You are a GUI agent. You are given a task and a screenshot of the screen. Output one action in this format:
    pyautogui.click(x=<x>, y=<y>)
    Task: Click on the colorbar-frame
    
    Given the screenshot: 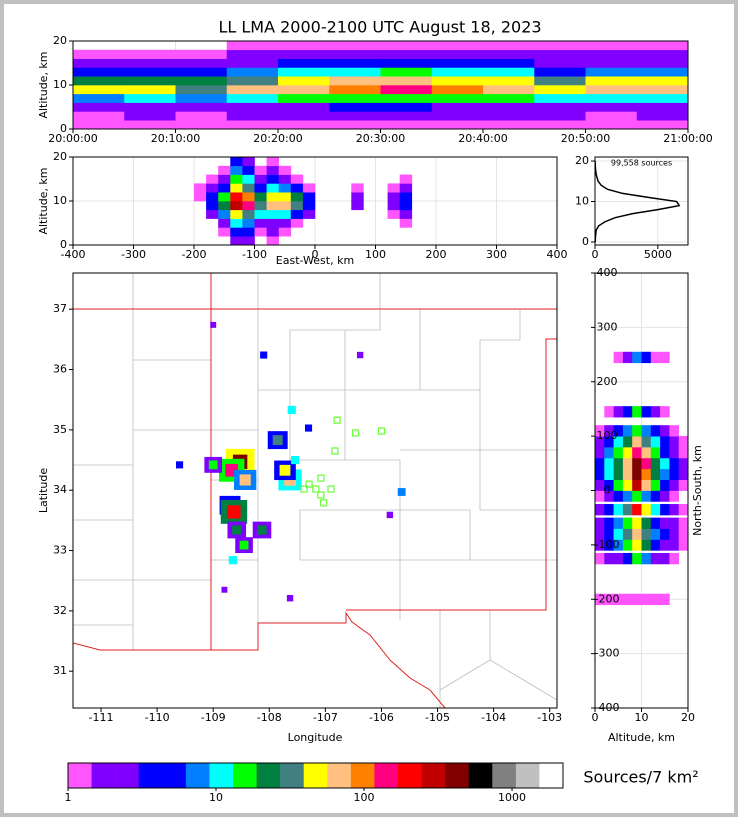 What is the action you would take?
    pyautogui.click(x=315, y=775)
    